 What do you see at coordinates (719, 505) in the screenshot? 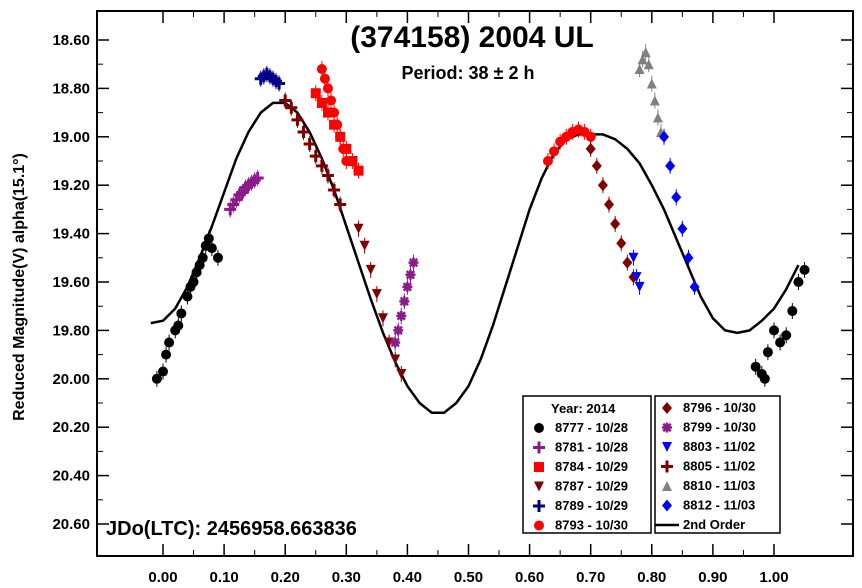
I see `legend-label: 8812 - 11/03` at bounding box center [719, 505].